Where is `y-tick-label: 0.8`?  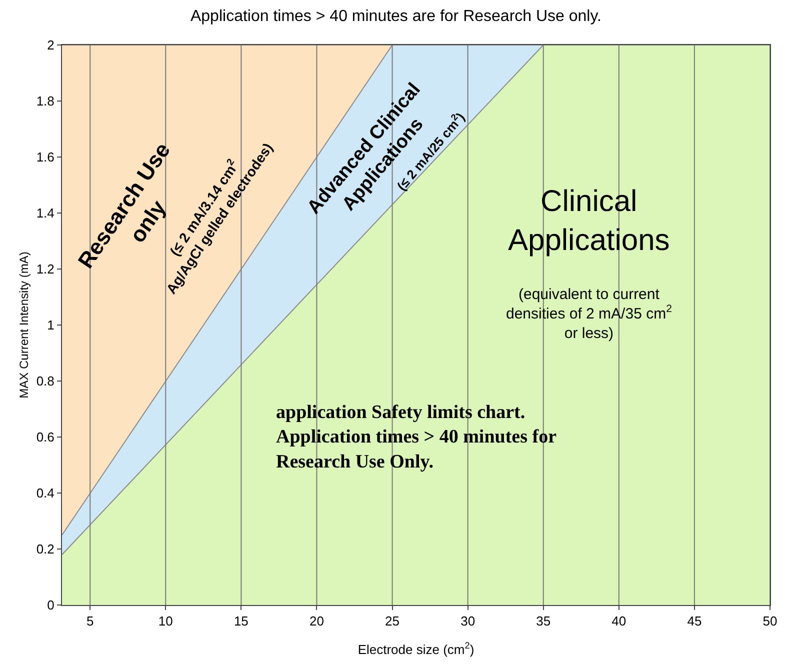
y-tick-label: 0.8 is located at coordinates (45, 381).